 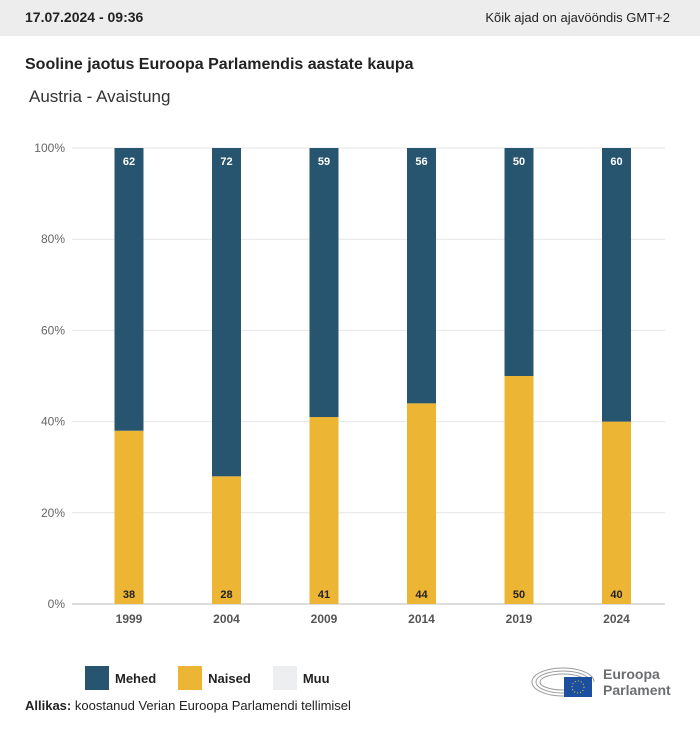 What do you see at coordinates (616, 619) in the screenshot?
I see `x-tick-label: 2024` at bounding box center [616, 619].